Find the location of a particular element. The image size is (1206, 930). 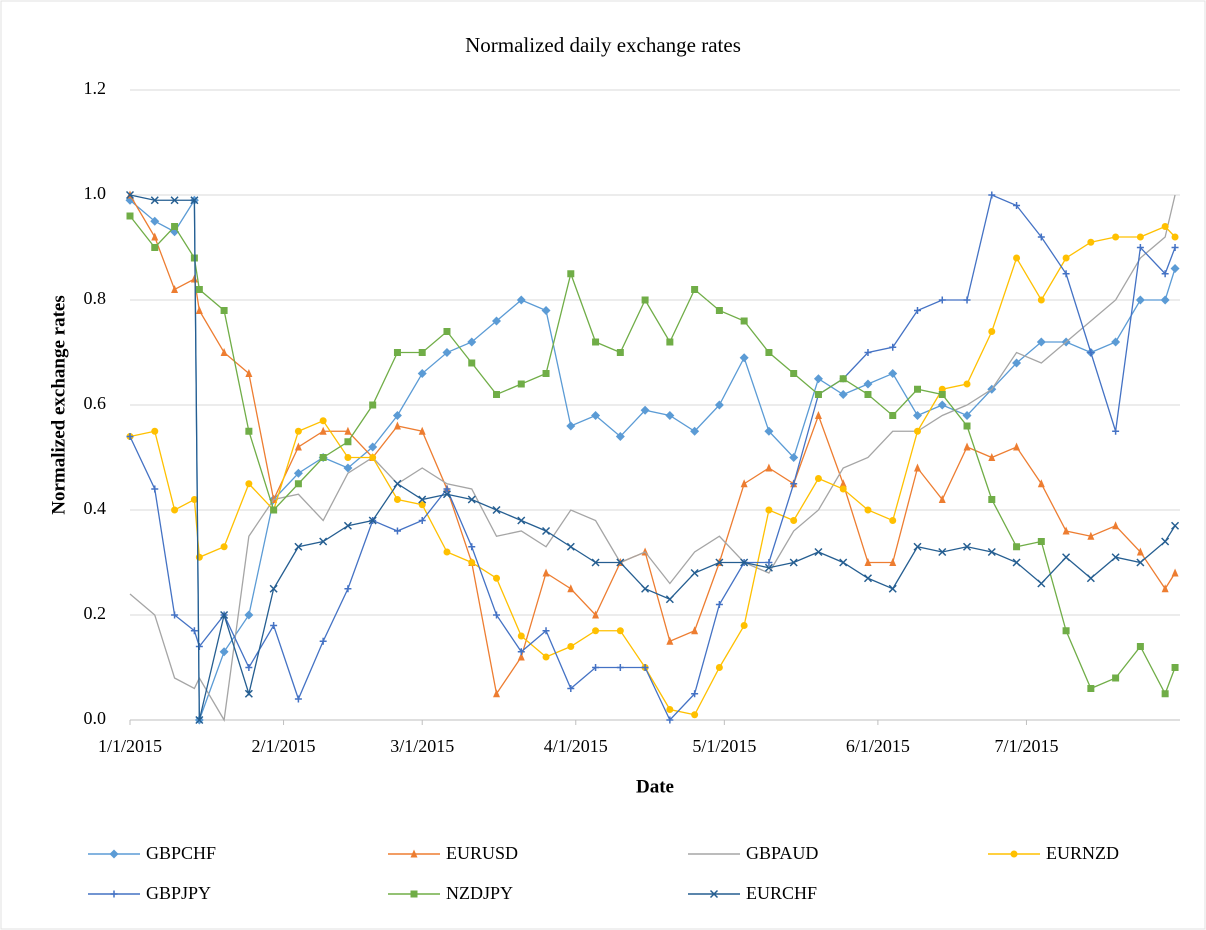

legend-label: NZDJPY is located at coordinates (479, 893).